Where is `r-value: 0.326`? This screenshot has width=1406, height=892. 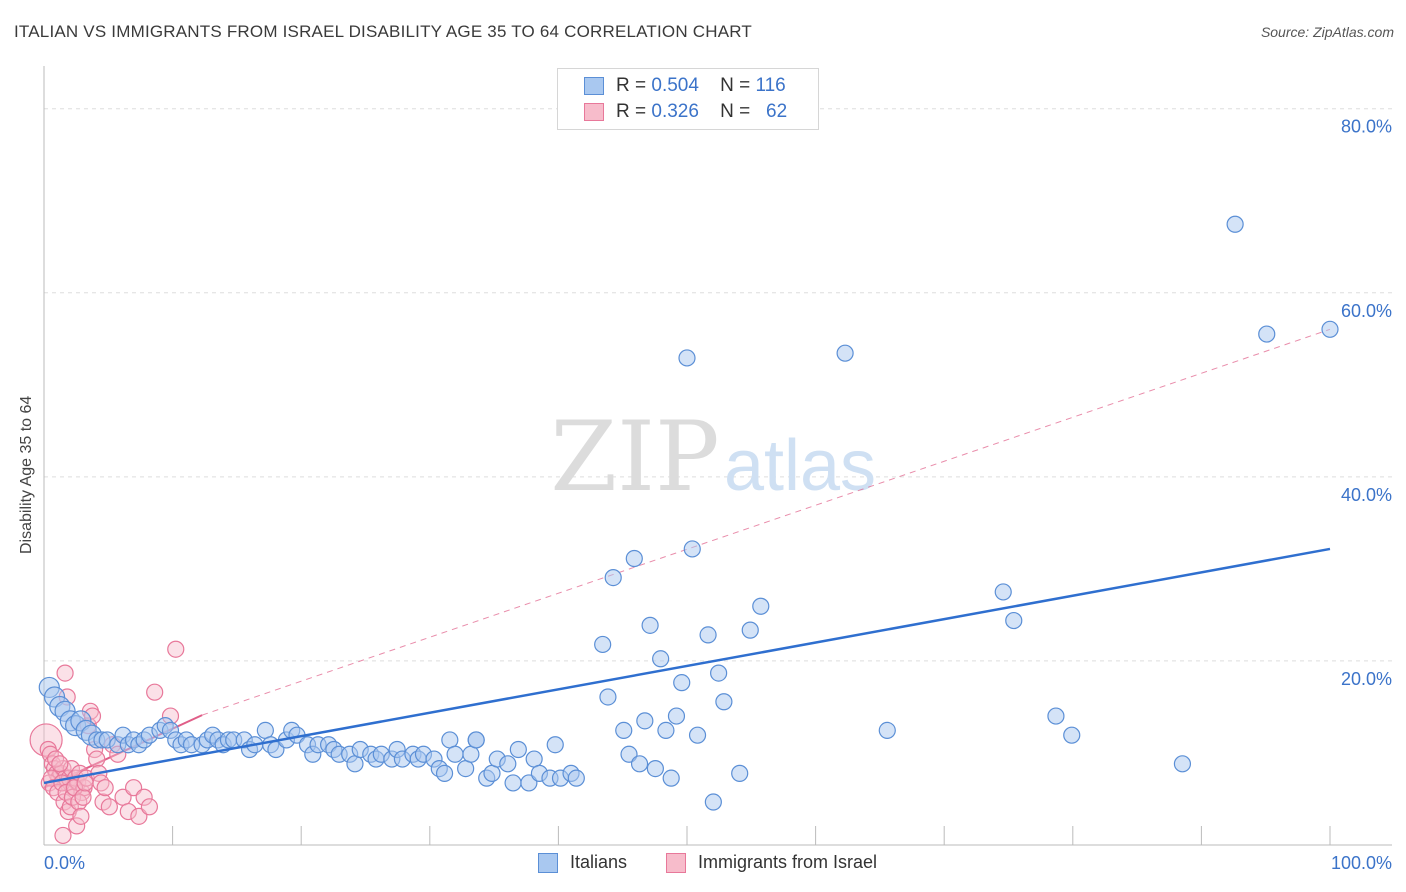 r-value: 0.326 is located at coordinates (675, 111).